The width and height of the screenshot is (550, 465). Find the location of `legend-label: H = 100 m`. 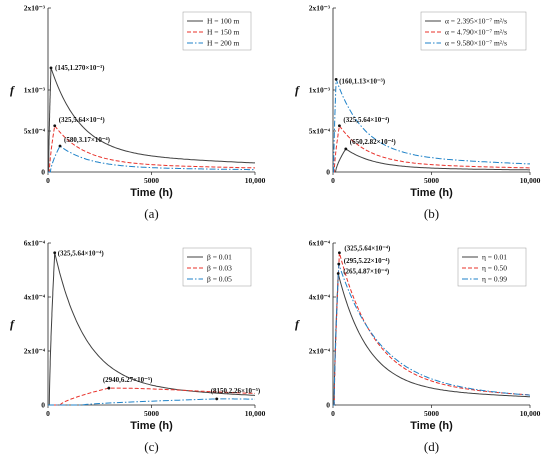

legend-label: H = 100 m is located at coordinates (223, 21).